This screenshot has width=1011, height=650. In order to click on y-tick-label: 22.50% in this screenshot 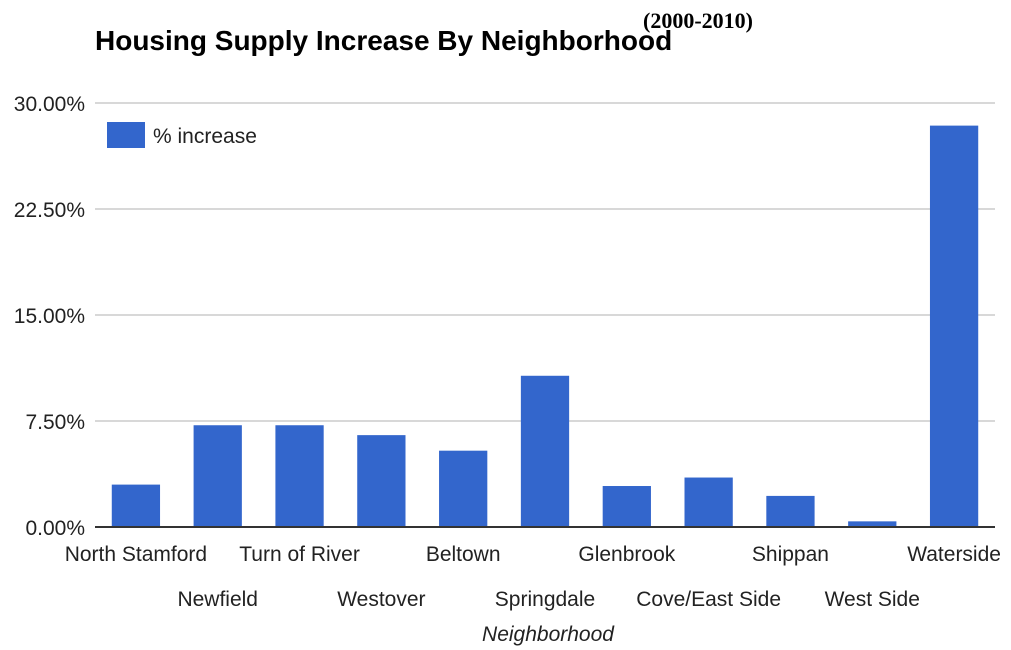, I will do `click(49, 210)`.